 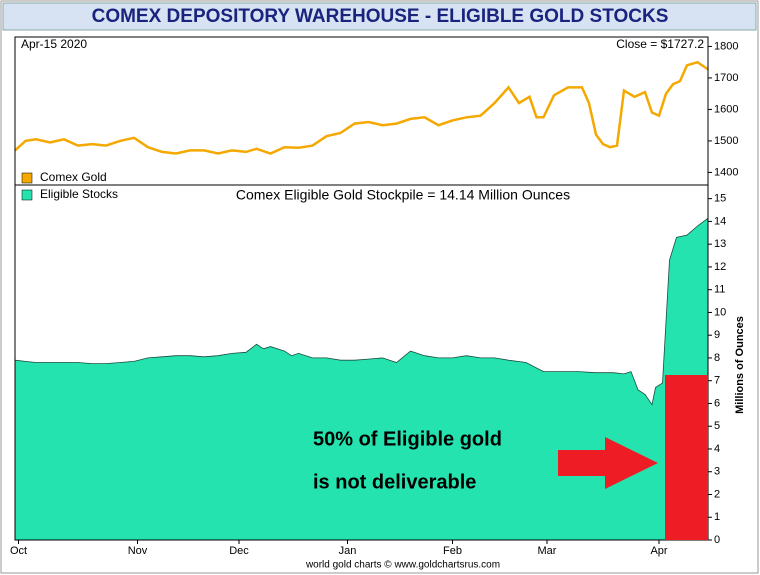 I want to click on y-tick-label: 0, so click(x=717, y=540).